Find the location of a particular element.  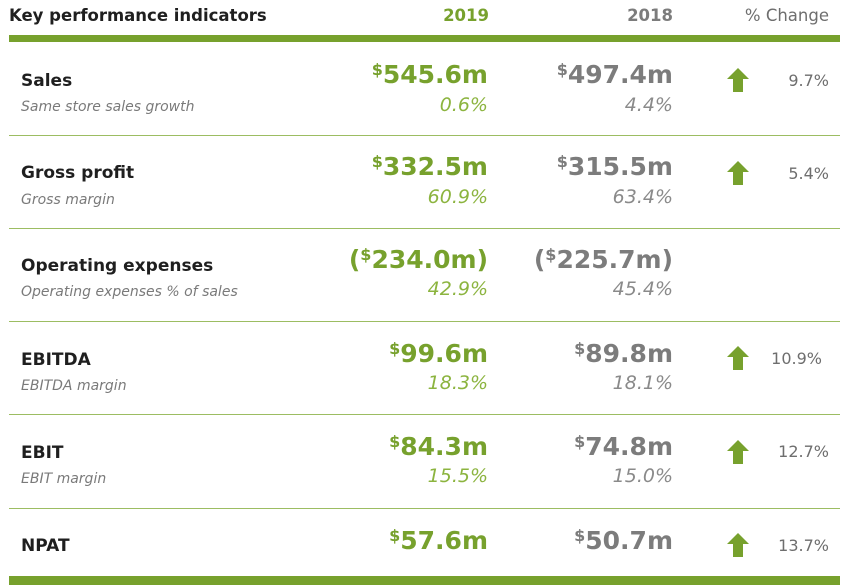

value-amount: 234.0m) is located at coordinates (429, 259).